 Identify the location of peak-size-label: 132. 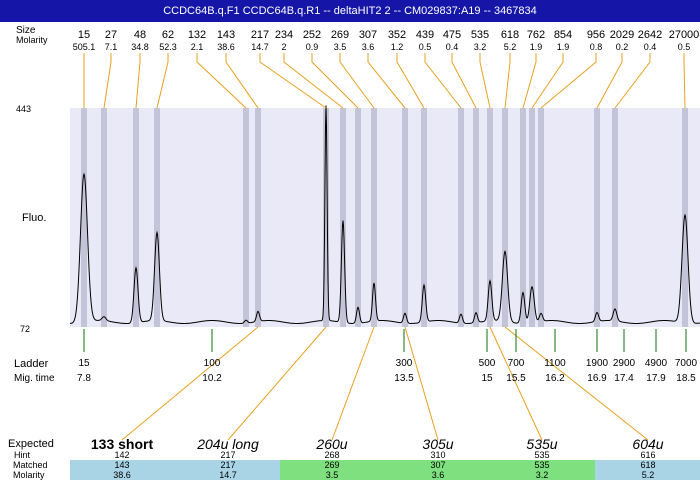
(197, 35).